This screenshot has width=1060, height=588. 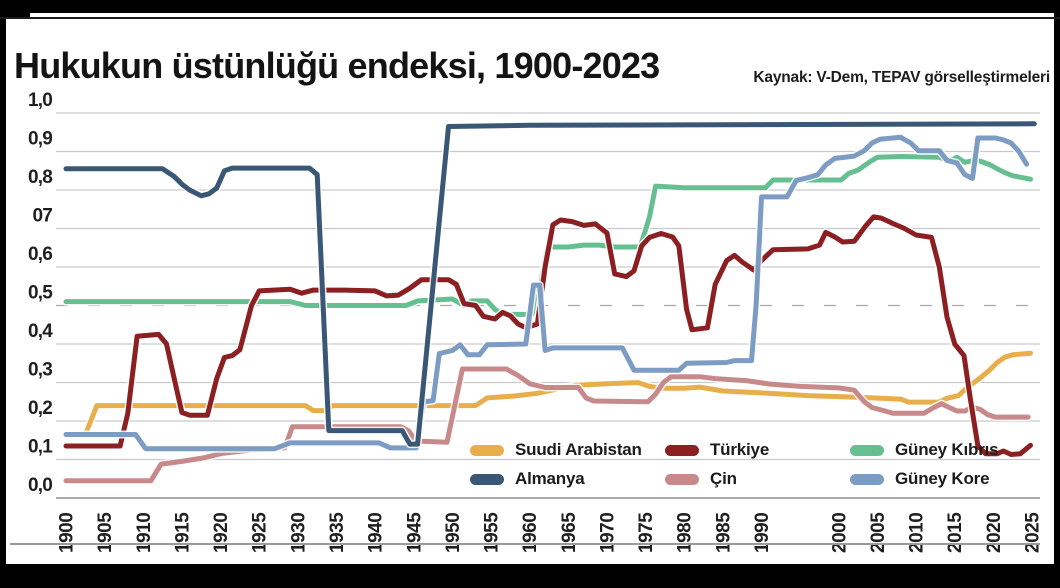 What do you see at coordinates (530, 576) in the screenshot?
I see `bottom-frame-bar` at bounding box center [530, 576].